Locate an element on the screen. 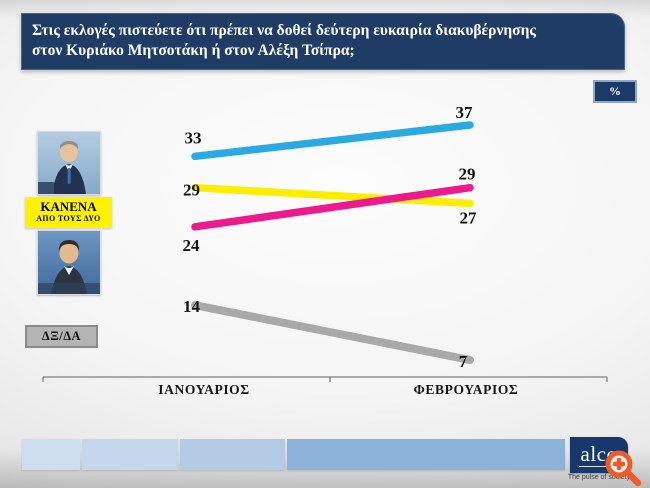 This screenshot has width=650, height=488. percent-unit-label: % is located at coordinates (615, 91).